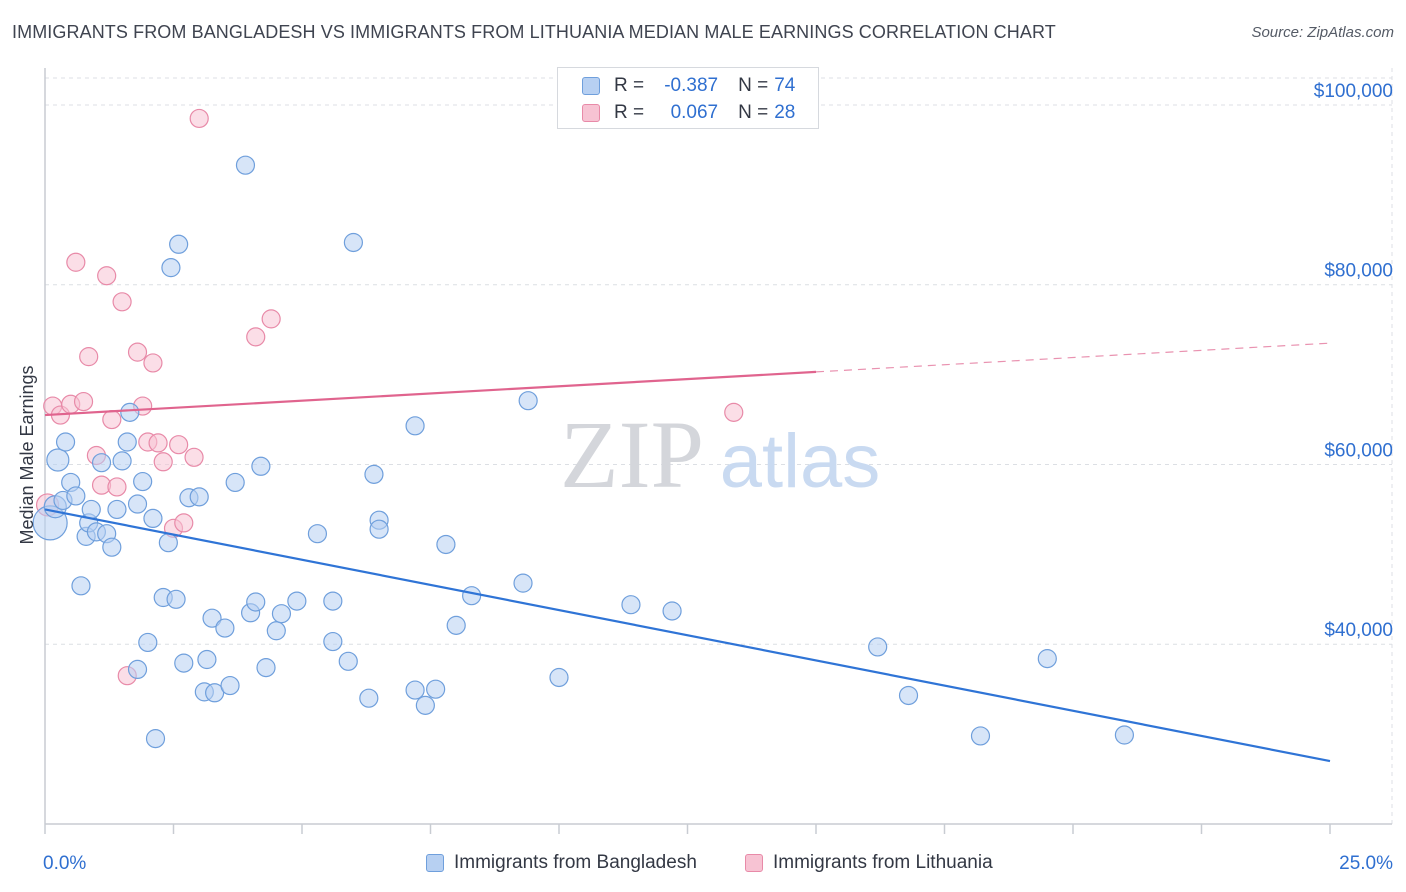 The image size is (1406, 892). I want to click on legend-row-lithuania: R = 0.067 N = 28, so click(688, 113).